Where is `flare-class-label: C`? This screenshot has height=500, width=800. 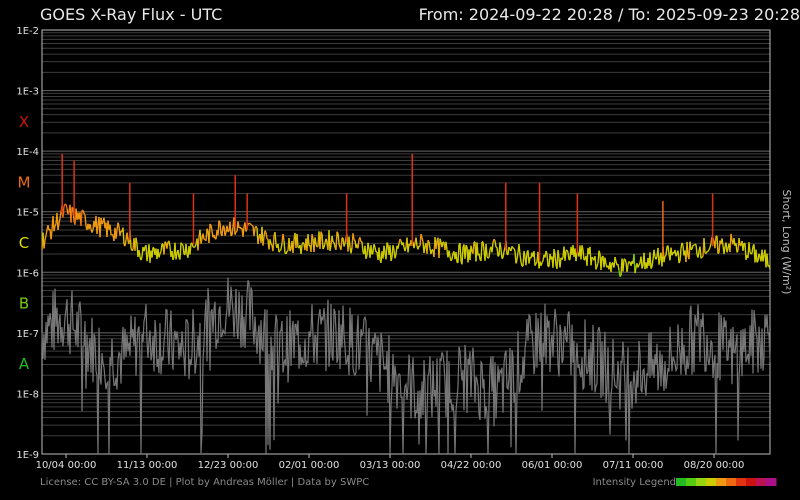 flare-class-label: C is located at coordinates (24, 243).